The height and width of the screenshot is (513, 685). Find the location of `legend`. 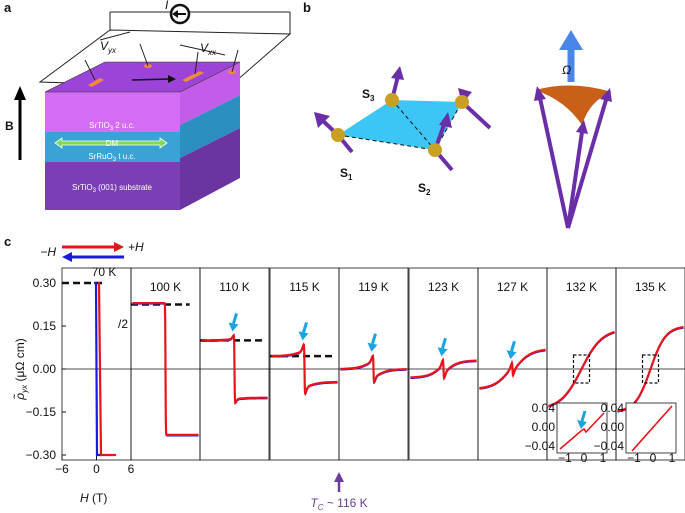

legend is located at coordinates (93, 252).